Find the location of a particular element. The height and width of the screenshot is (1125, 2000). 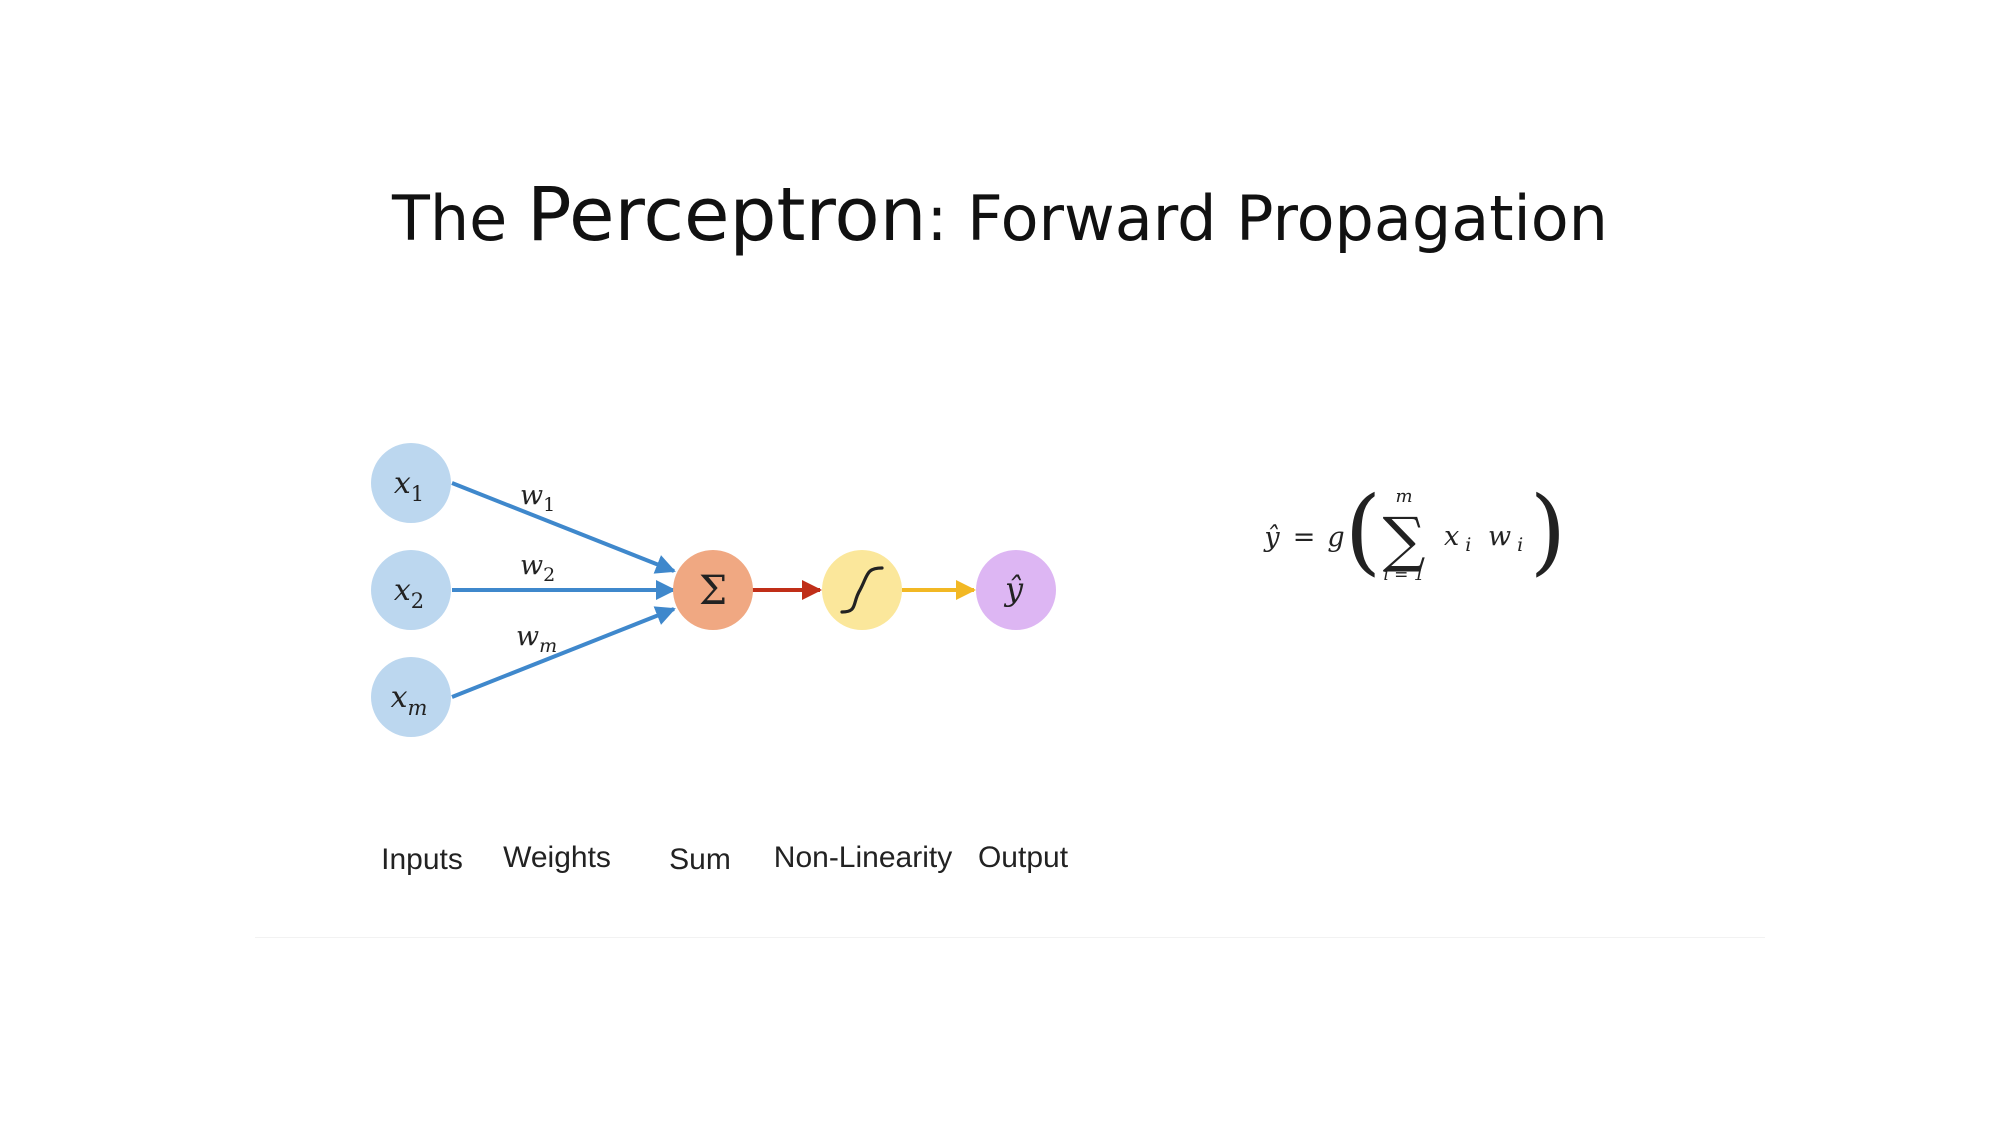

eq-equals: = is located at coordinates (1304, 537).